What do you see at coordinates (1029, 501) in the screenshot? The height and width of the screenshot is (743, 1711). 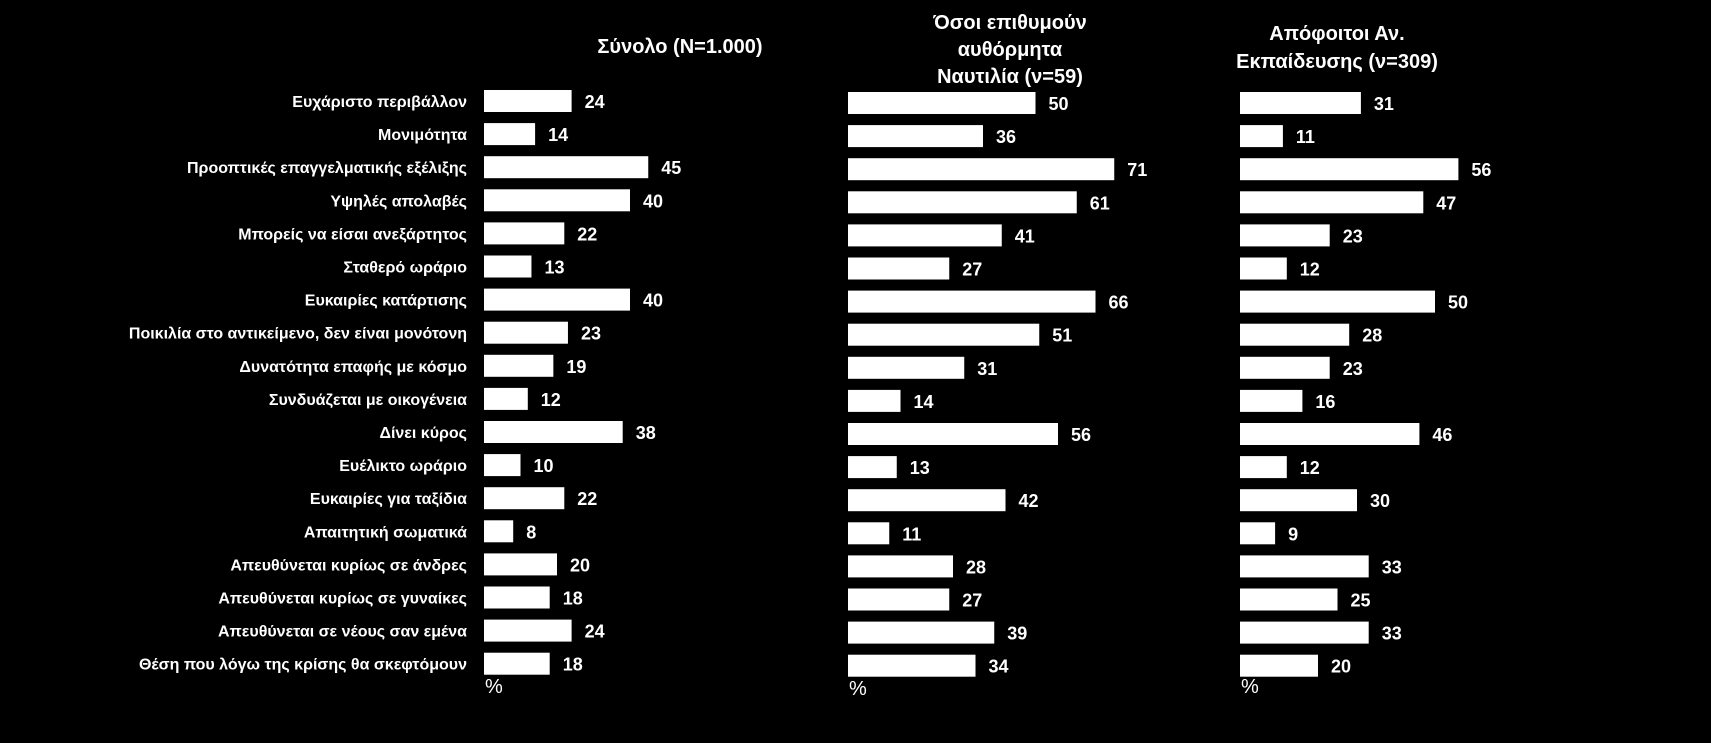 I see `data-label: 42` at bounding box center [1029, 501].